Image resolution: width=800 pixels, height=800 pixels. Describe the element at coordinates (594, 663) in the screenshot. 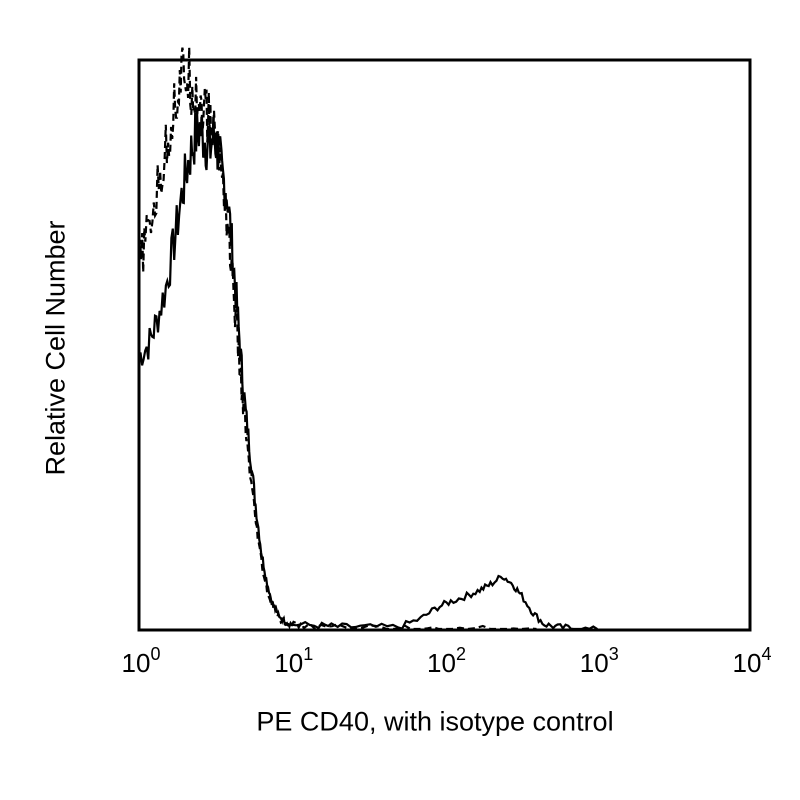

I see `x-tick-base-3: 10` at that location.